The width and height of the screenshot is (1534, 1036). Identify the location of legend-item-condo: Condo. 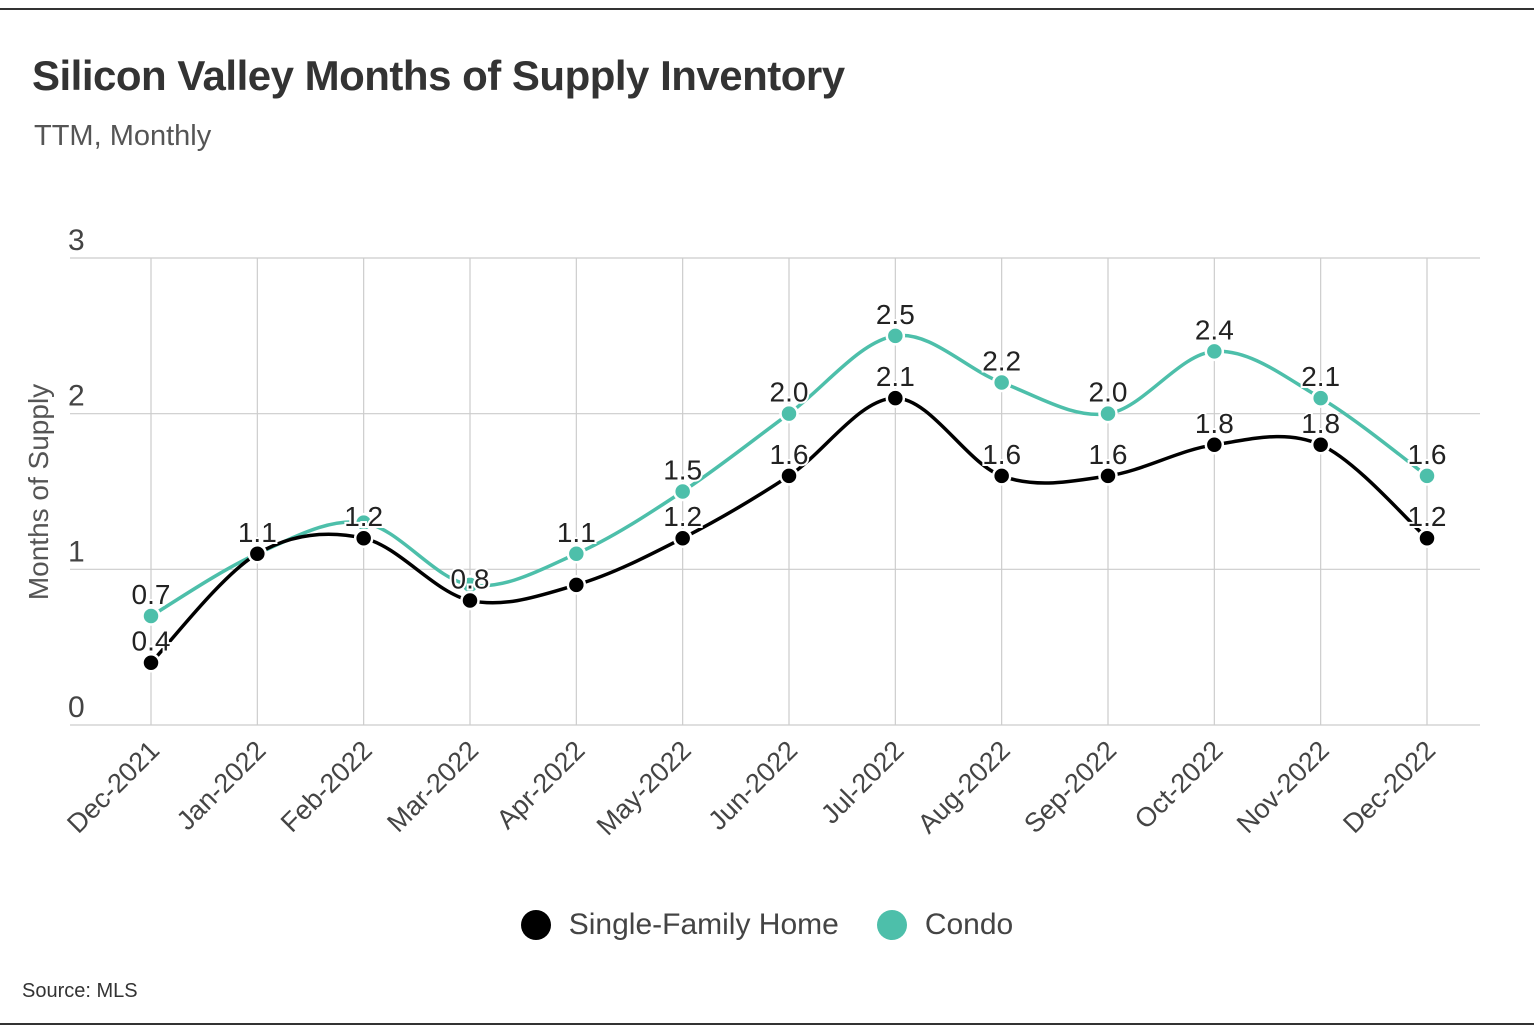
(945, 925).